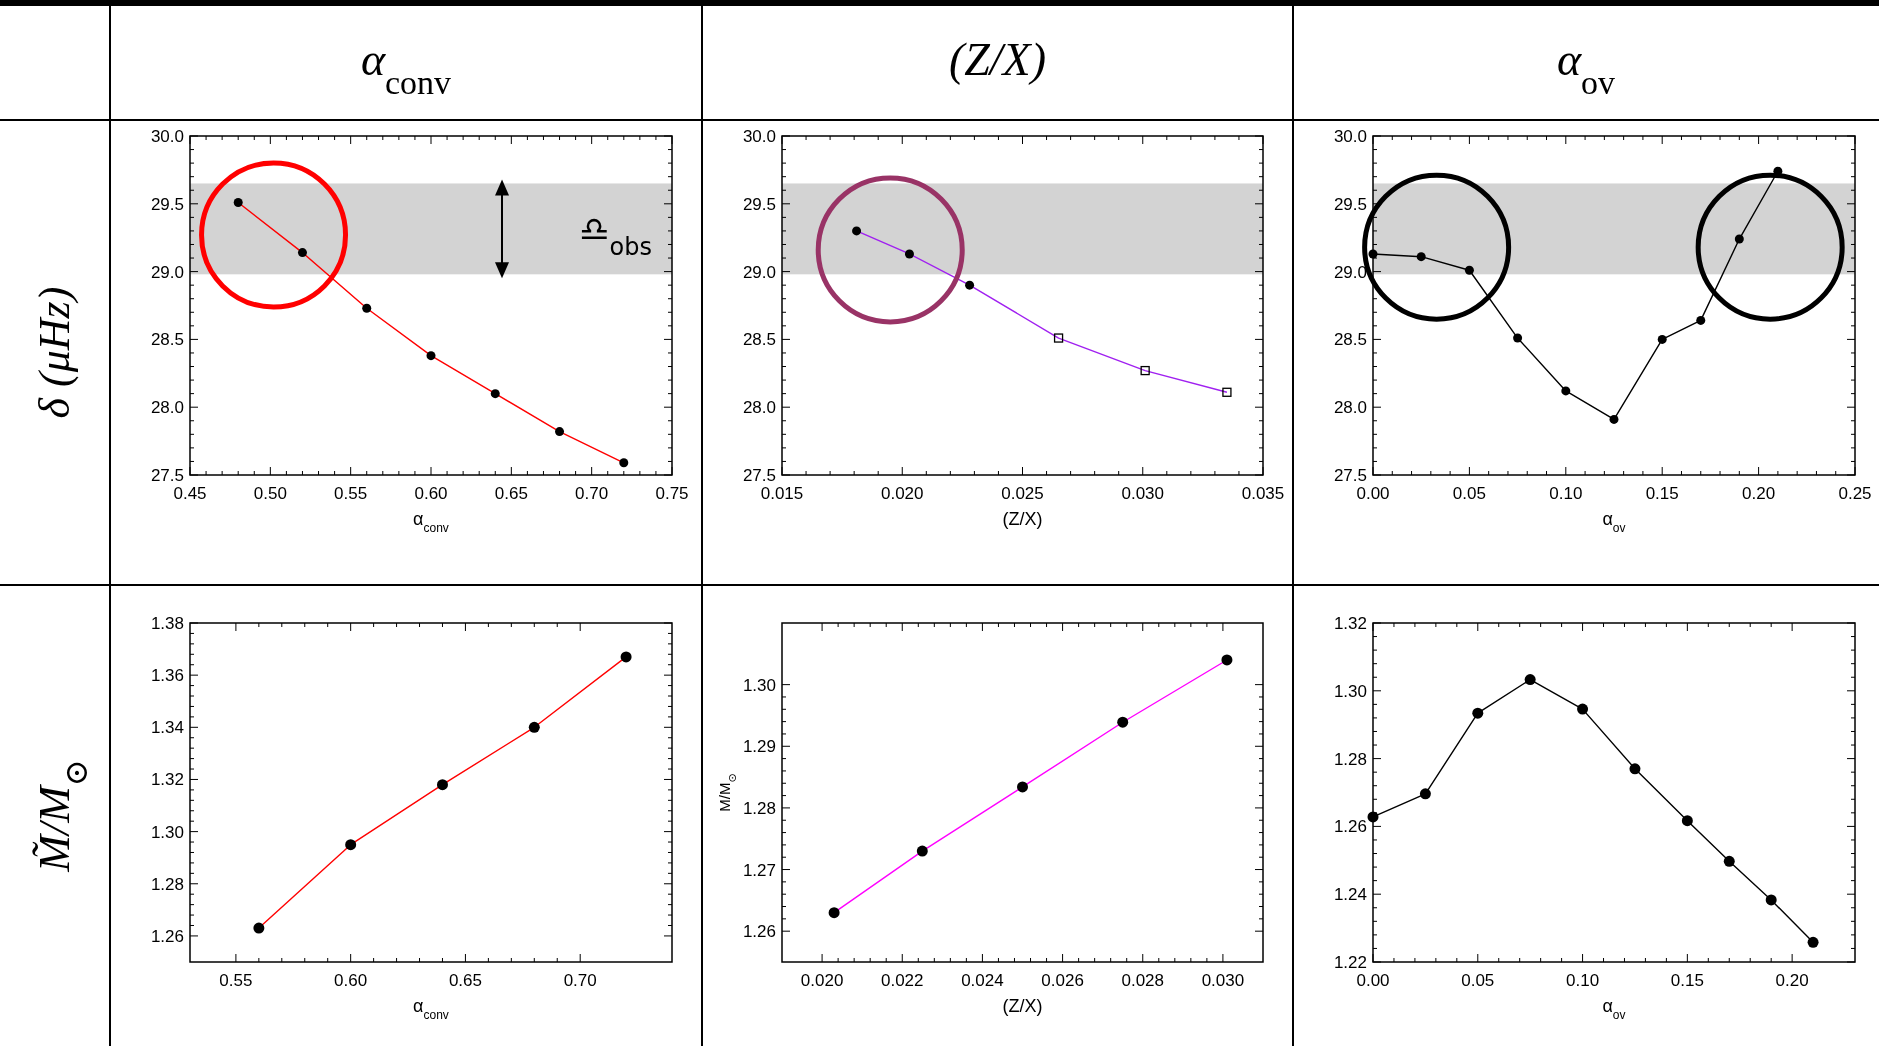 This screenshot has height=1046, width=1879. I want to click on x-tick-label: 0.50, so click(270, 493).